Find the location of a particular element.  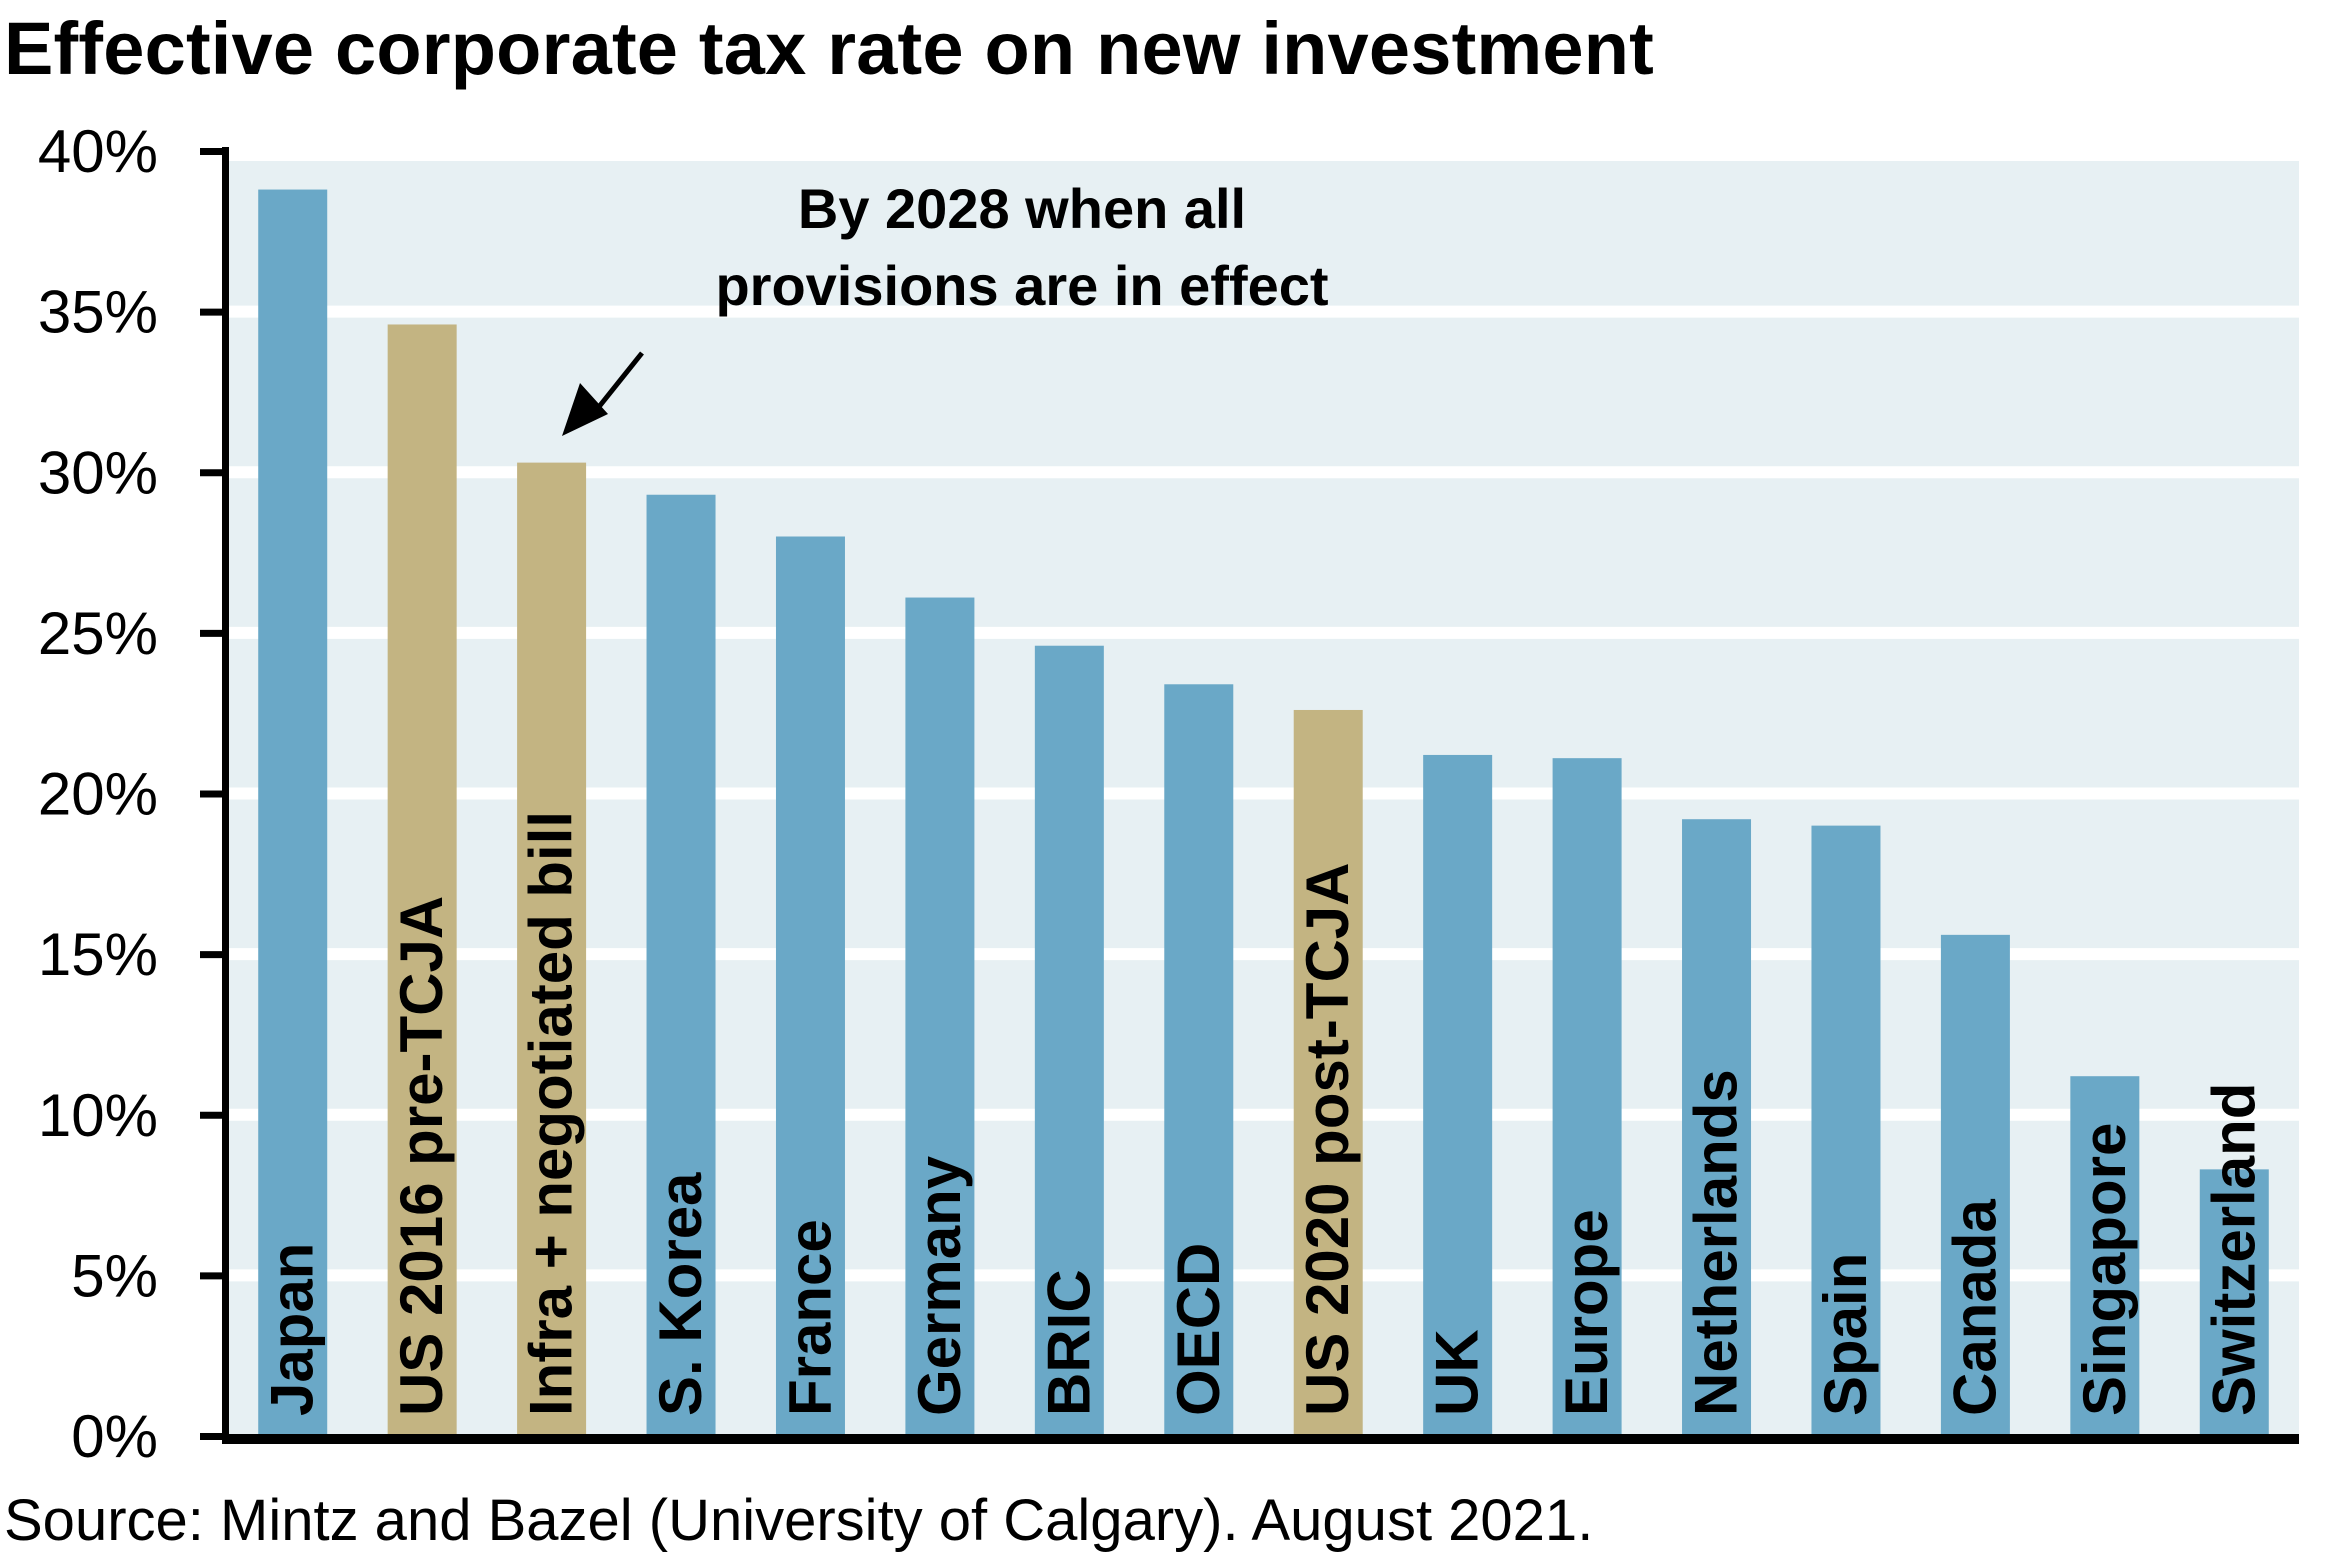

category-label: Europe is located at coordinates (1586, 1312).